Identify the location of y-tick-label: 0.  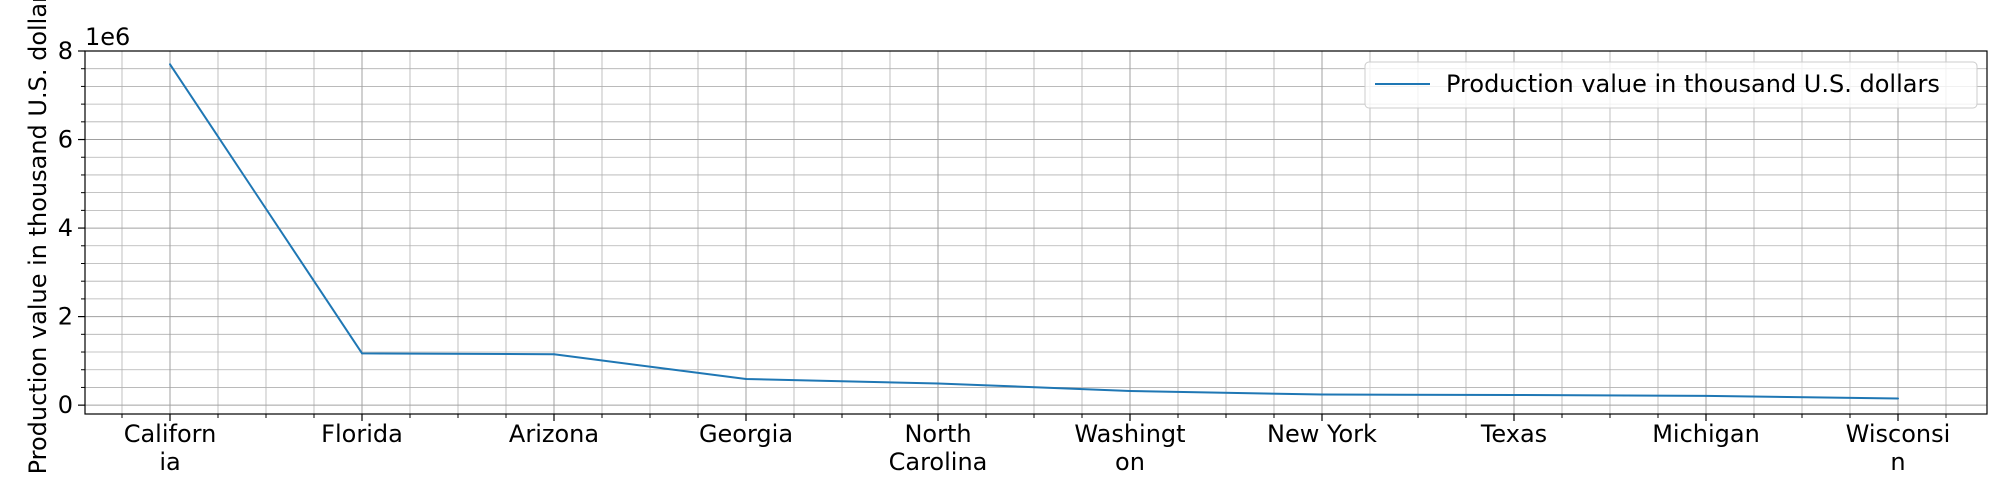
(65, 405).